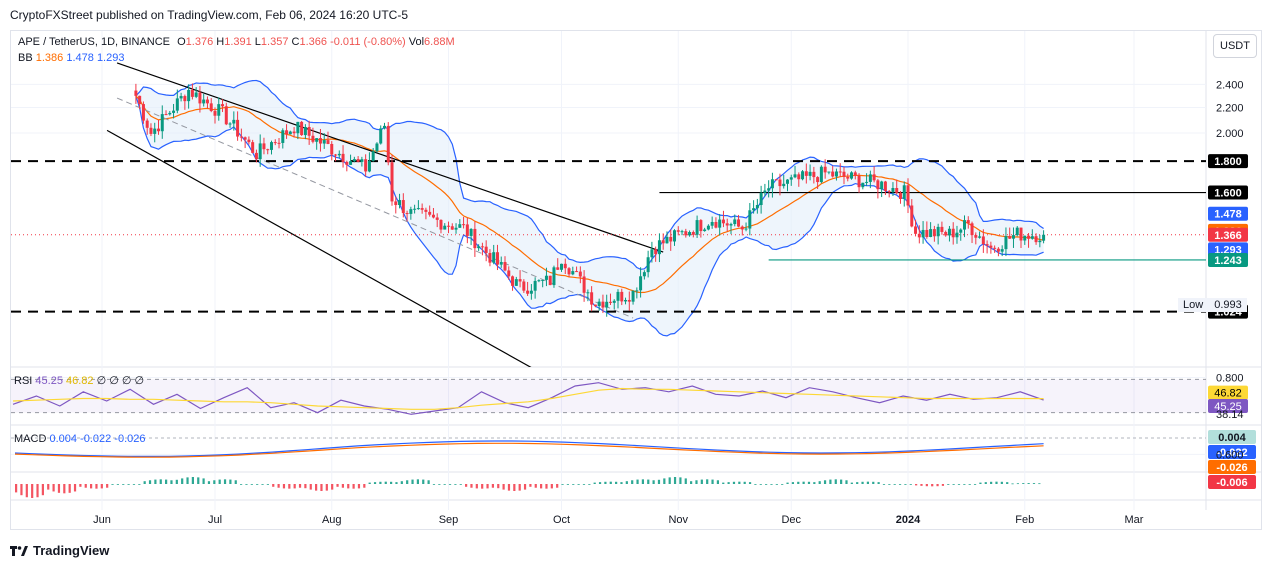  I want to click on price-tag-label: 1.366, so click(1228, 236).